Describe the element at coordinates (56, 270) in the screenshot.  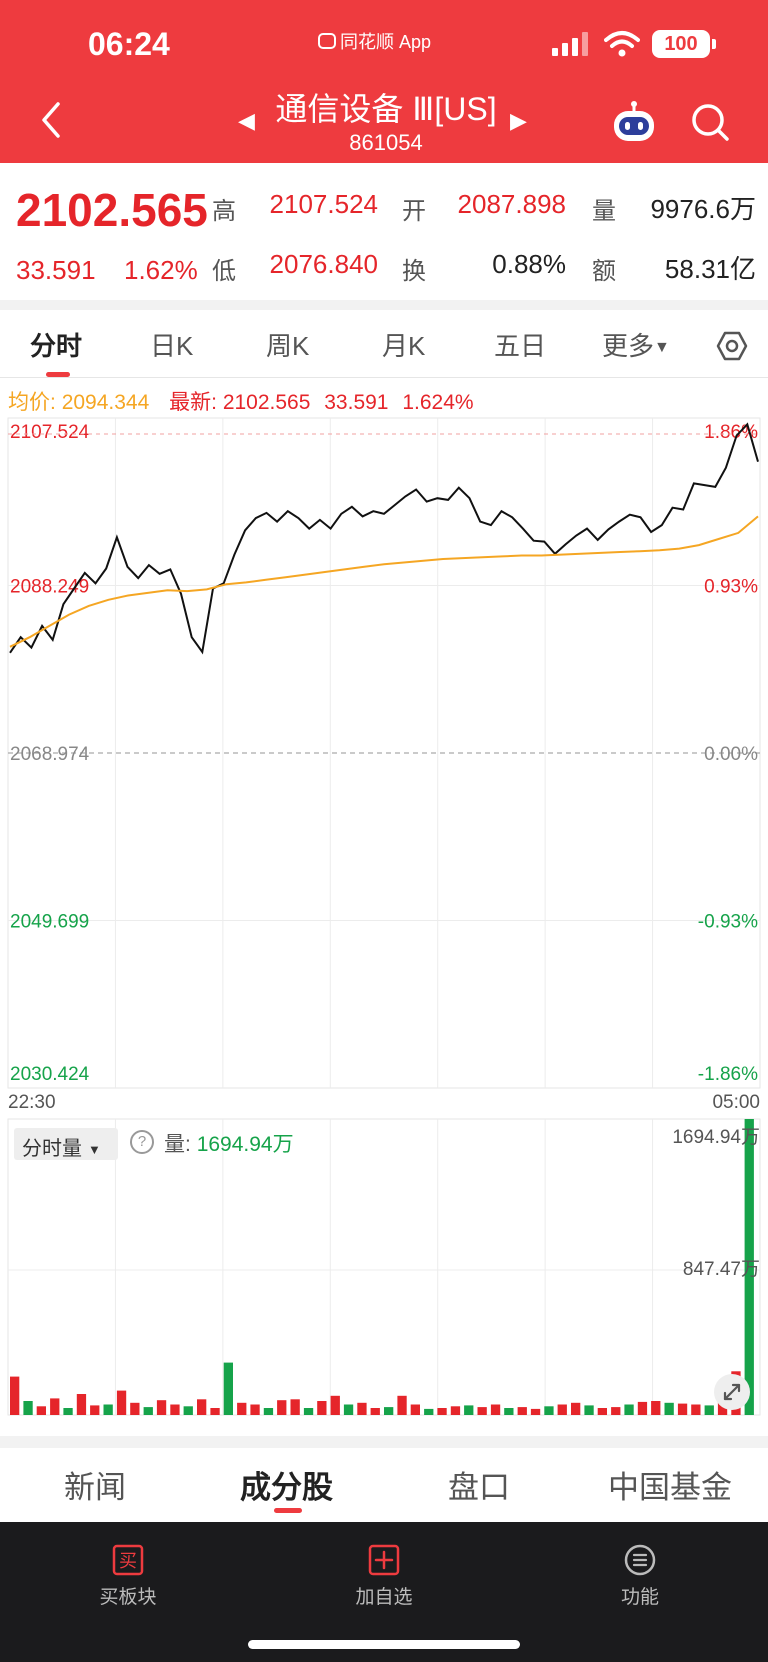
I see `price-change: 33.591` at that location.